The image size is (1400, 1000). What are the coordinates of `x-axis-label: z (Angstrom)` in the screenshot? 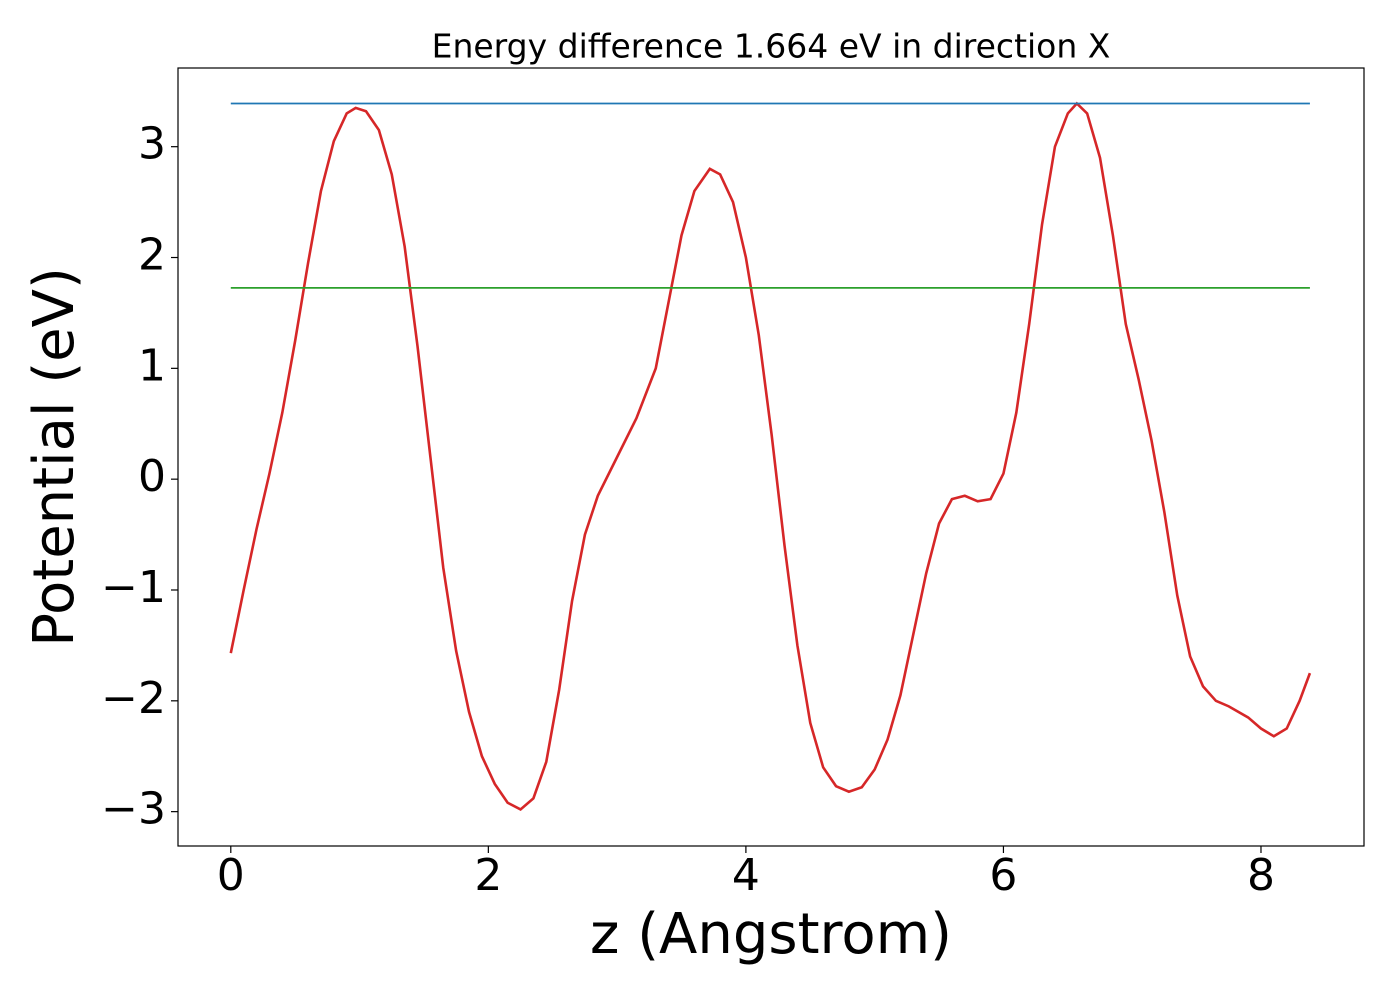 It's located at (771, 934).